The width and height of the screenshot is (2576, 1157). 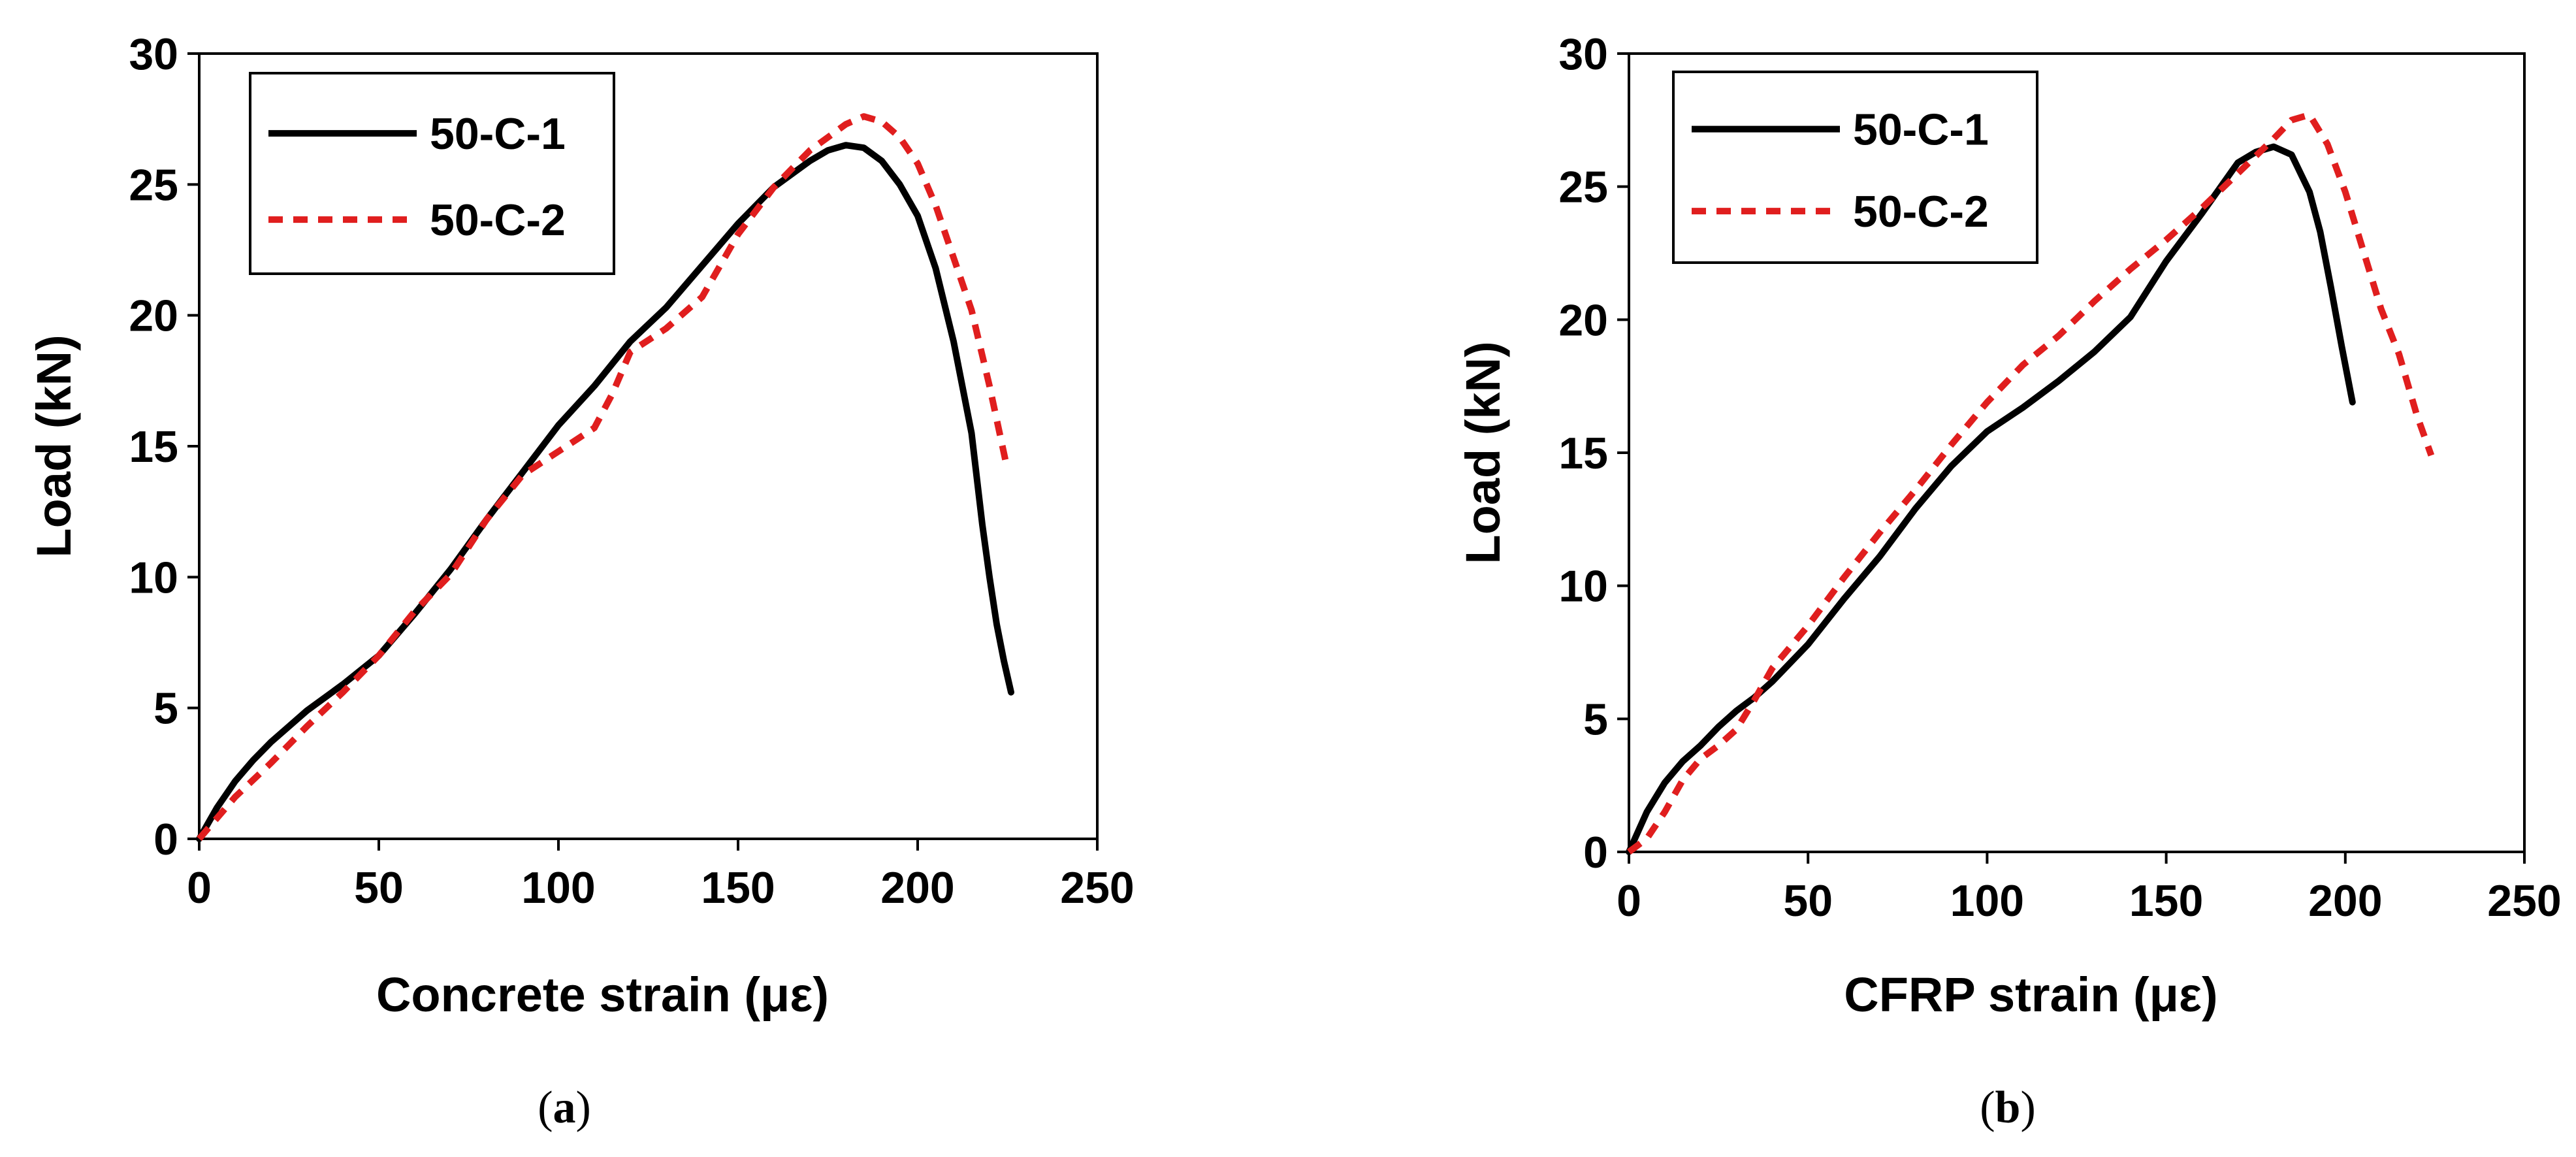 What do you see at coordinates (2030, 995) in the screenshot?
I see `x-axis-title: CFRP strain (με)` at bounding box center [2030, 995].